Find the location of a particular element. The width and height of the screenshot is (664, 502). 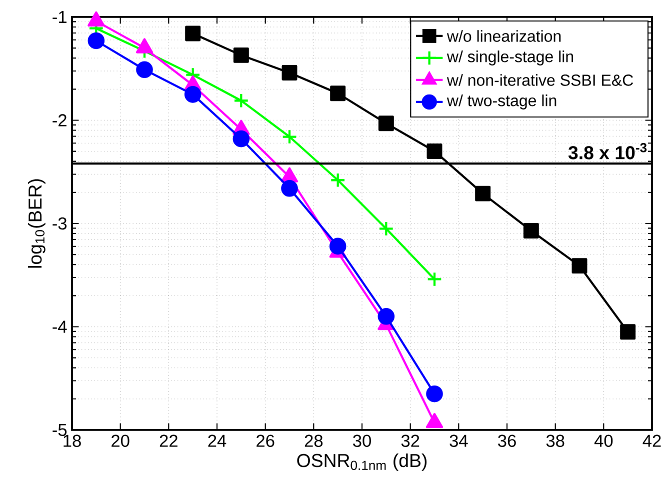

x-tick-label: 22 is located at coordinates (169, 440).